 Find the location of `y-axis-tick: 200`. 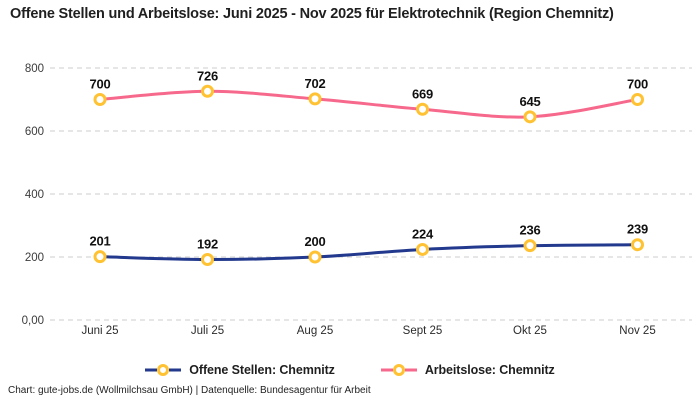

y-axis-tick: 200 is located at coordinates (34, 258).